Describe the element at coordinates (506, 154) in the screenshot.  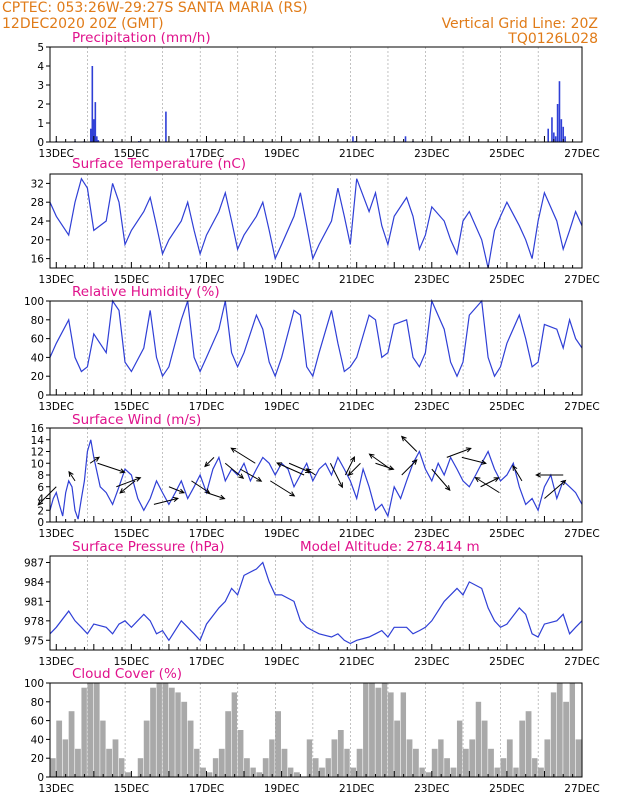
I see `precip-xtick-label: 25DEC` at that location.